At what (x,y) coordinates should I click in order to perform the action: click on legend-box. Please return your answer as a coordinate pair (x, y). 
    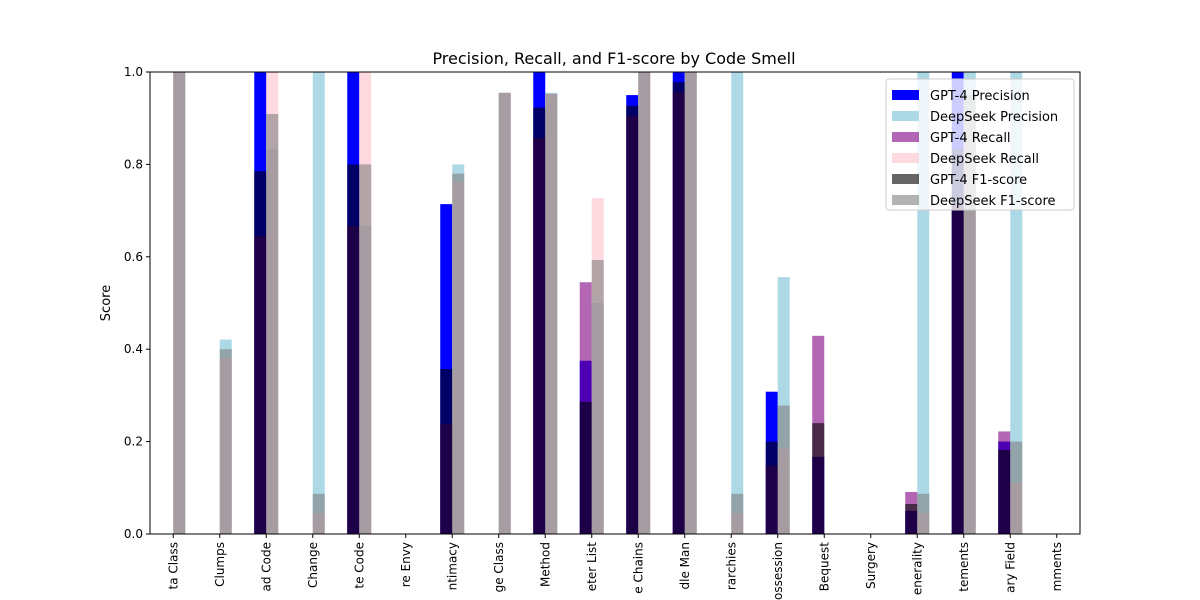
    Looking at the image, I should click on (980, 144).